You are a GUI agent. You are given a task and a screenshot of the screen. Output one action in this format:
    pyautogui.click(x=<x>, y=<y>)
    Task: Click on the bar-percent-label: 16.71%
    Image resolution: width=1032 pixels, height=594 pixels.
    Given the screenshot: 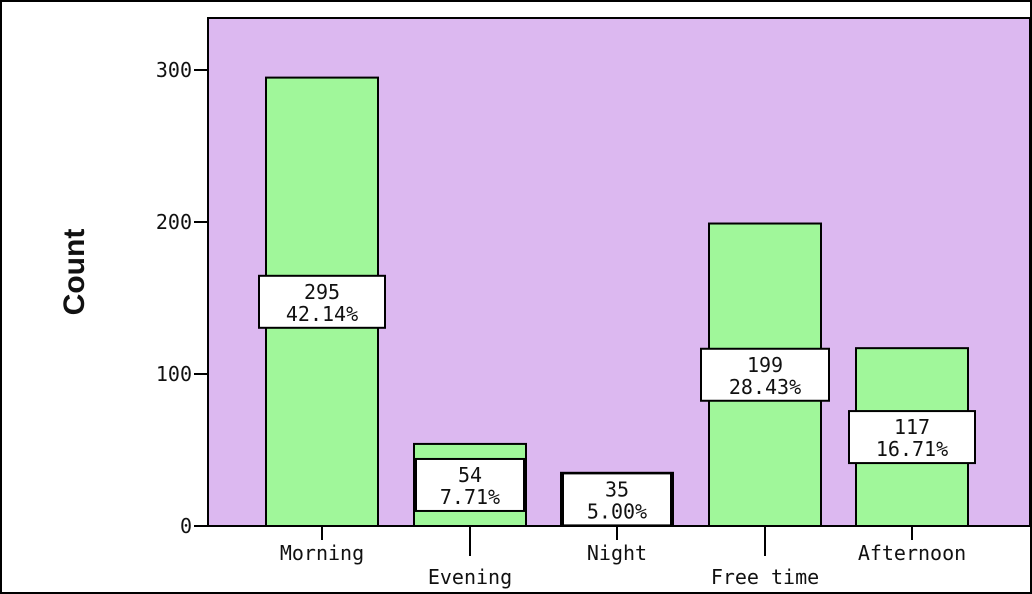 What is the action you would take?
    pyautogui.click(x=912, y=449)
    